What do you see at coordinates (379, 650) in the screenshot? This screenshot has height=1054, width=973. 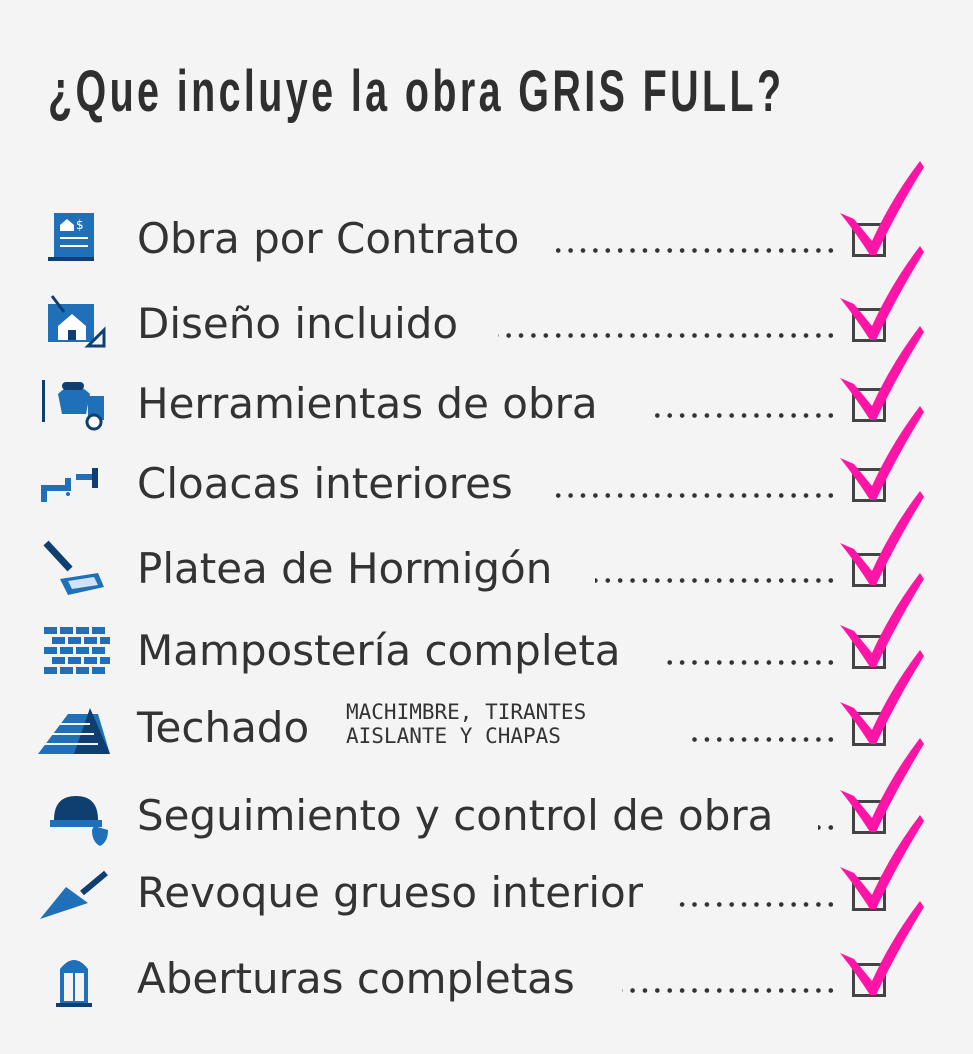 I see `item-label: Mampostería completa` at bounding box center [379, 650].